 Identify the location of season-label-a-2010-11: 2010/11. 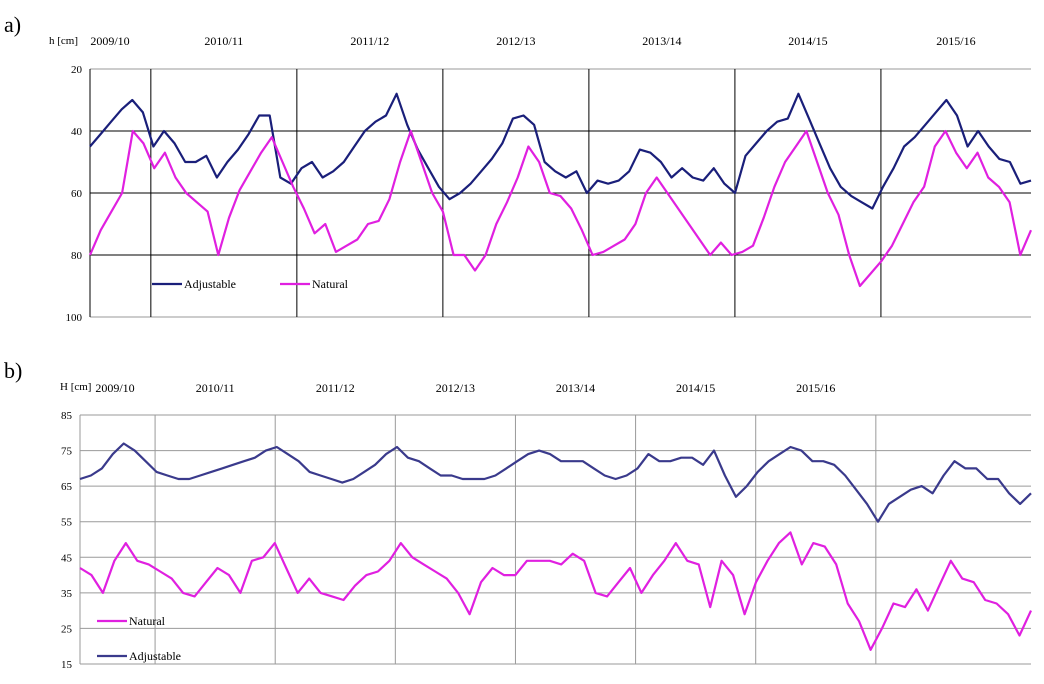
(223, 41).